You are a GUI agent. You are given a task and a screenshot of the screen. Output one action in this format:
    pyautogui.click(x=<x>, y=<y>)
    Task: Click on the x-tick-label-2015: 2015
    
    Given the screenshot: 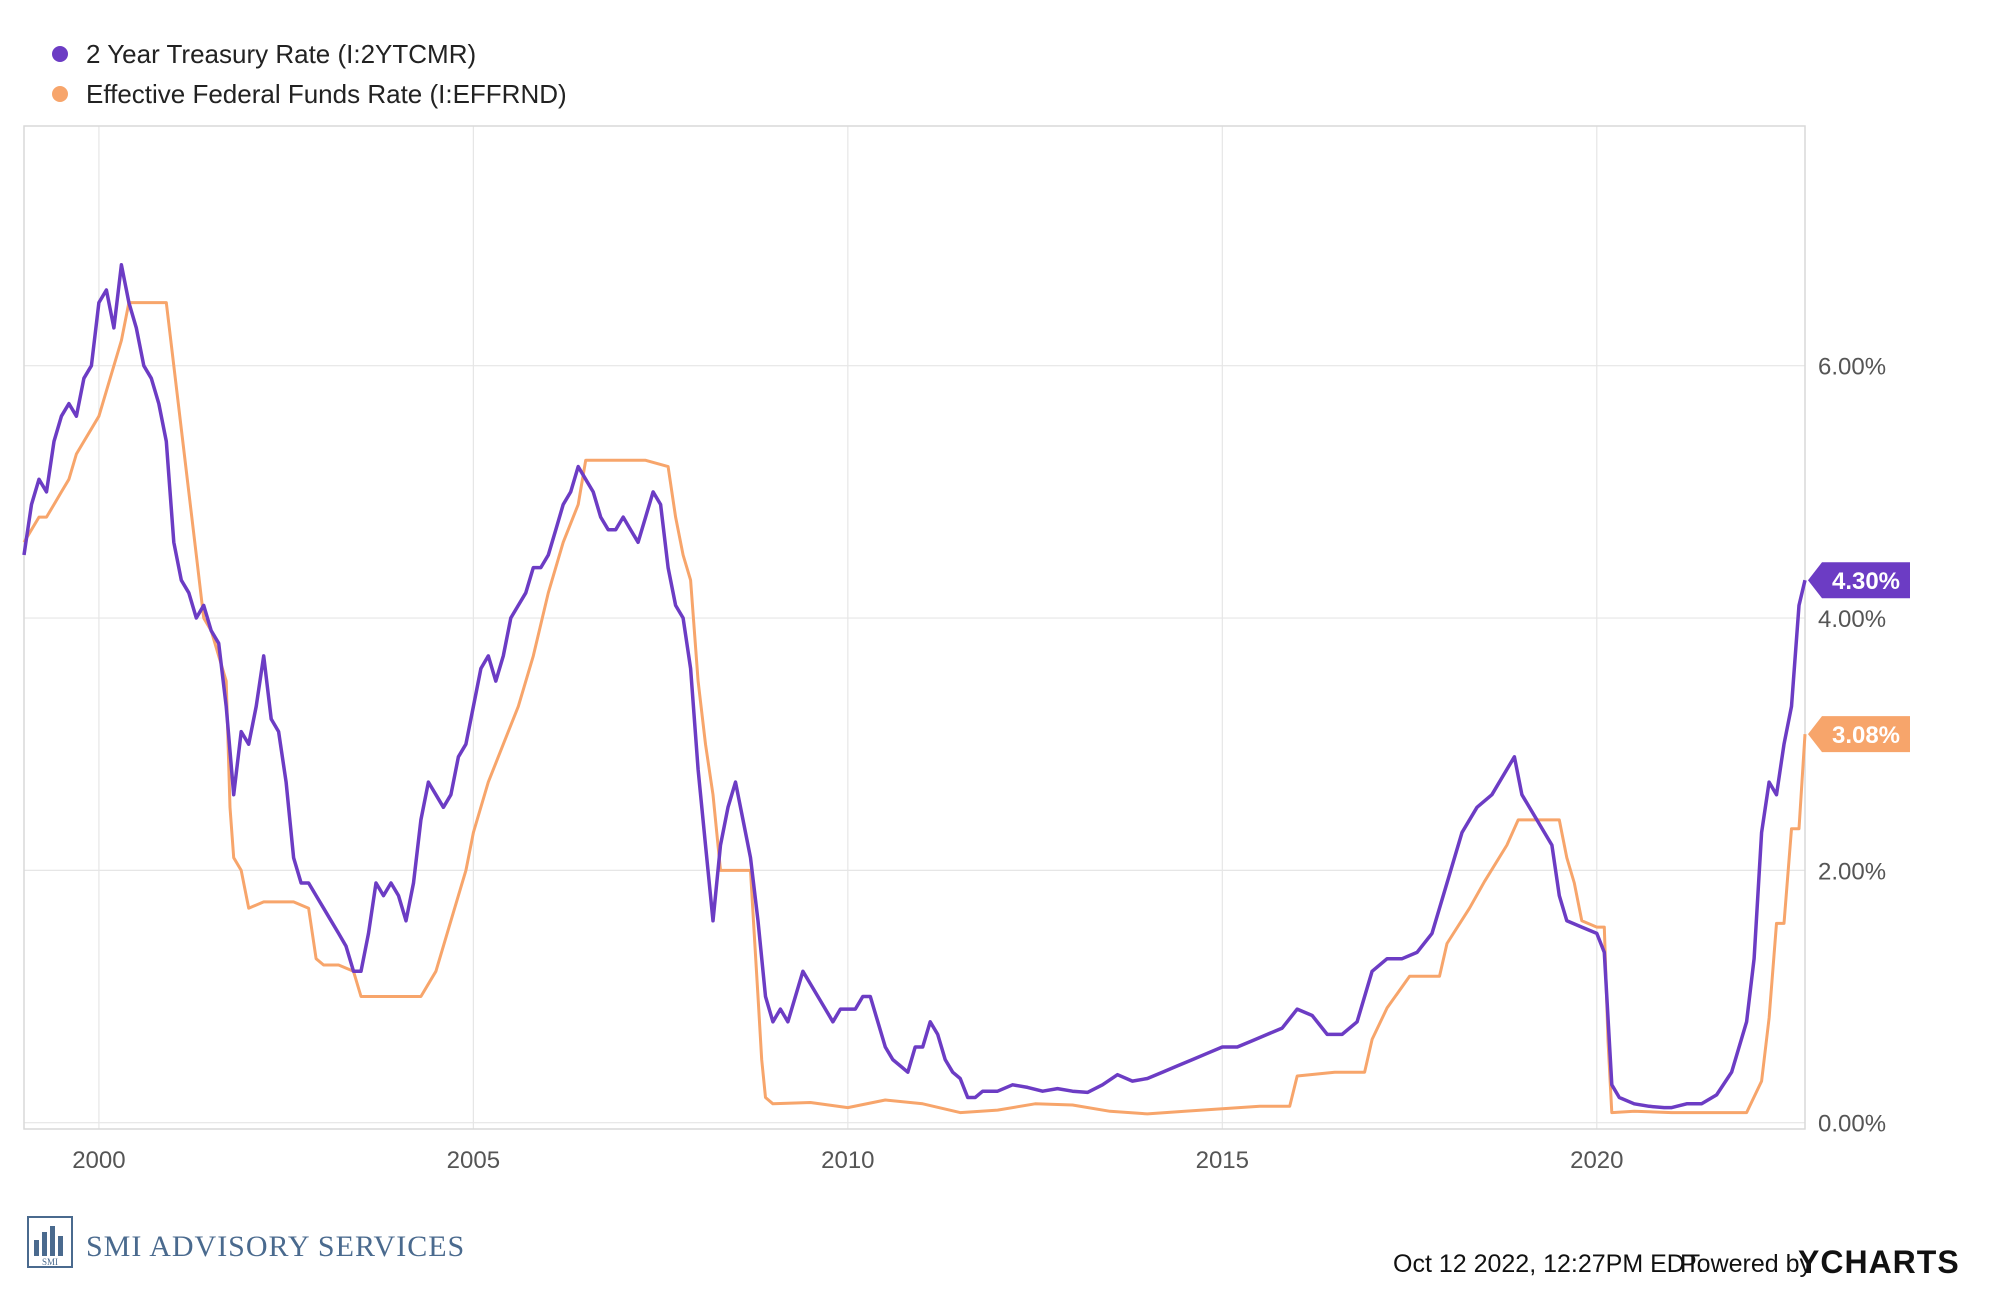 What is the action you would take?
    pyautogui.click(x=1222, y=1160)
    